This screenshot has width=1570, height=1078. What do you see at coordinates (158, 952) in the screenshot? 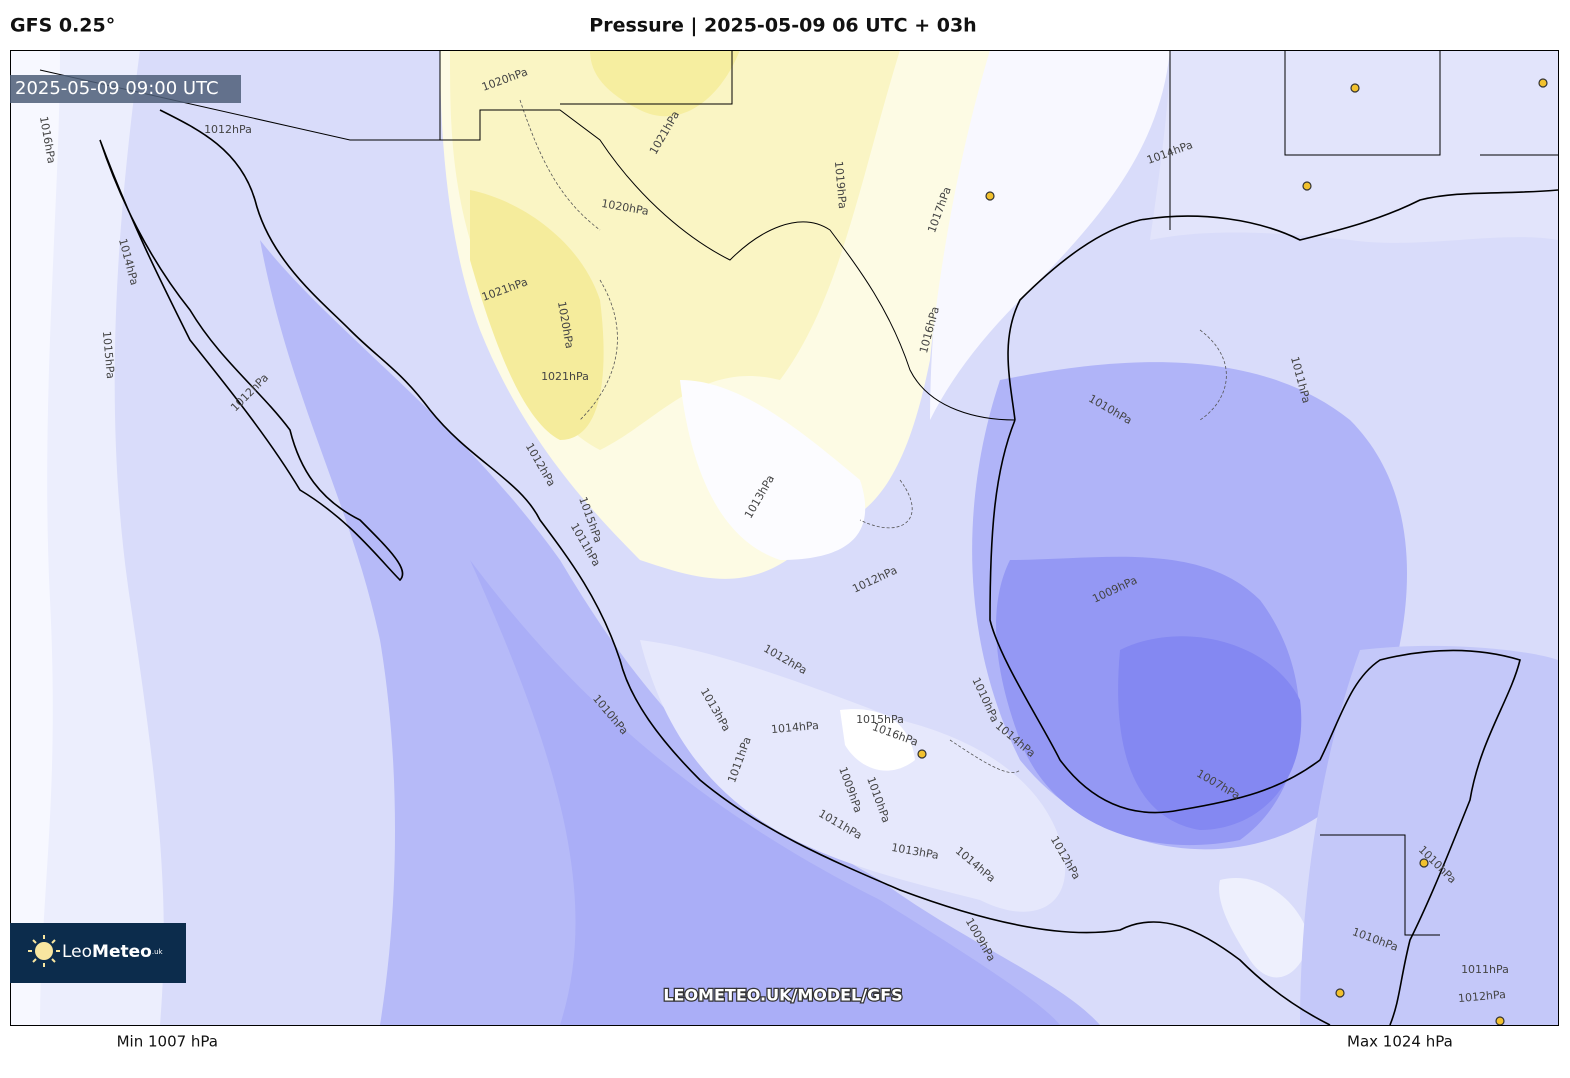
I see `logo-suffix: .uk` at bounding box center [158, 952].